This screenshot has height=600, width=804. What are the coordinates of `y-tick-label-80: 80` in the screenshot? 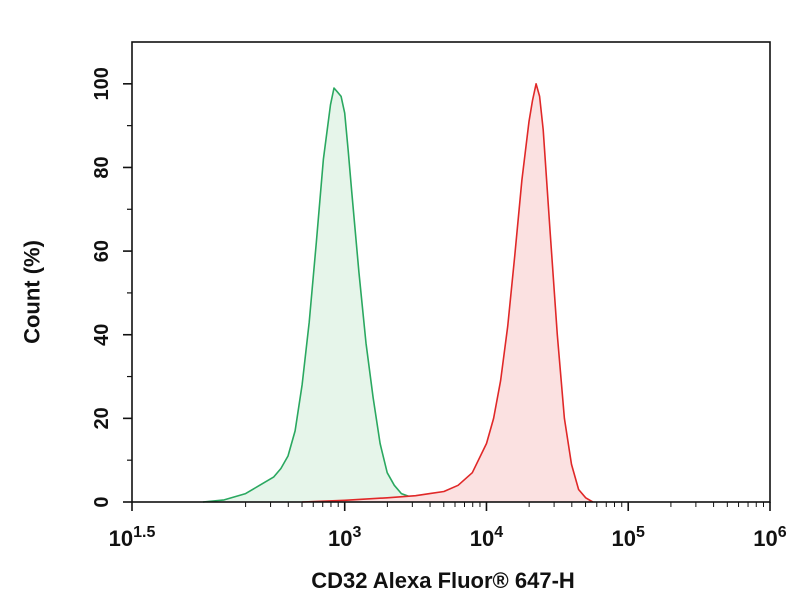 It's located at (102, 167).